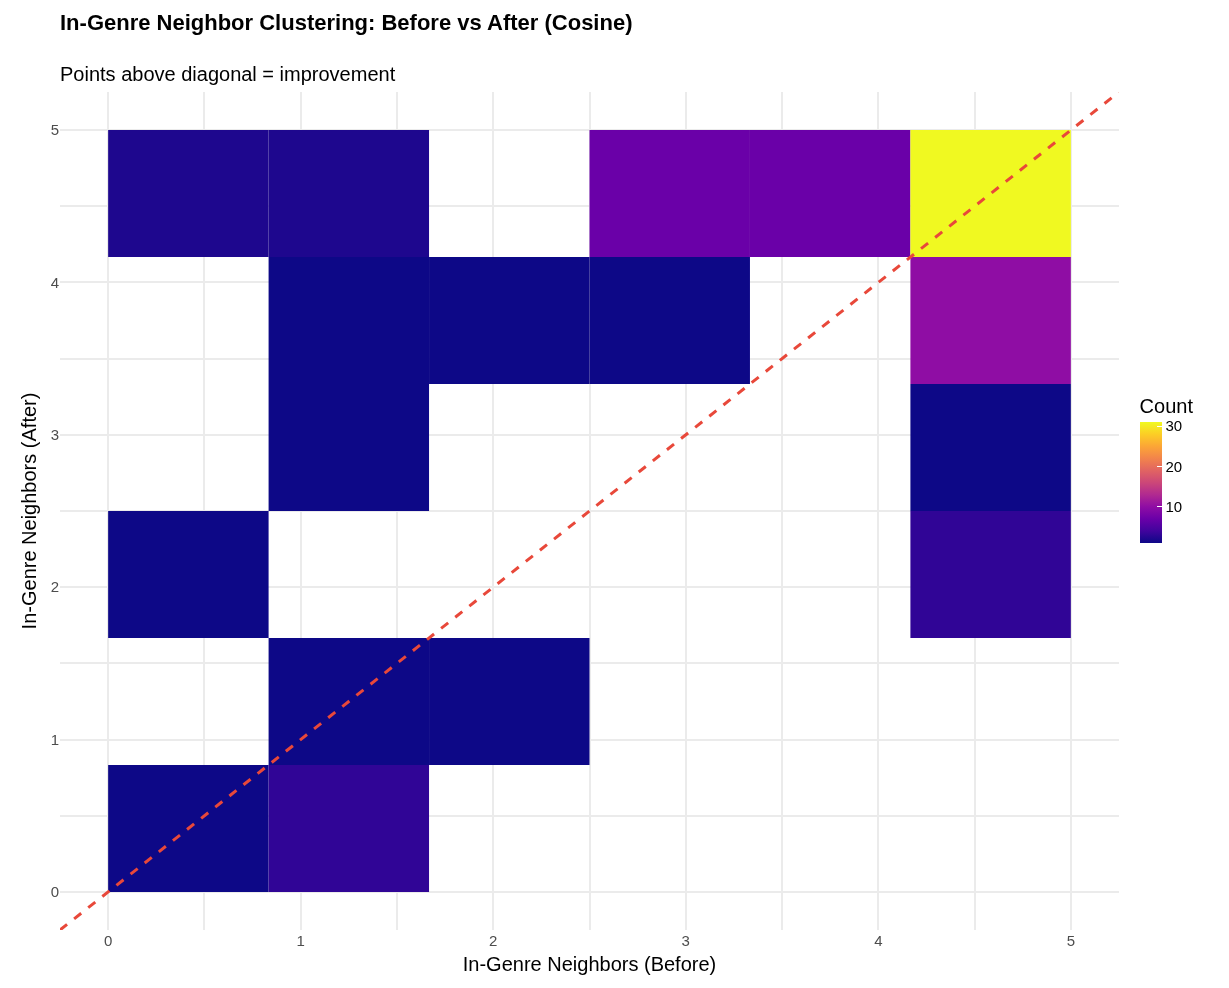  I want to click on x-tick-label: 5, so click(1071, 940).